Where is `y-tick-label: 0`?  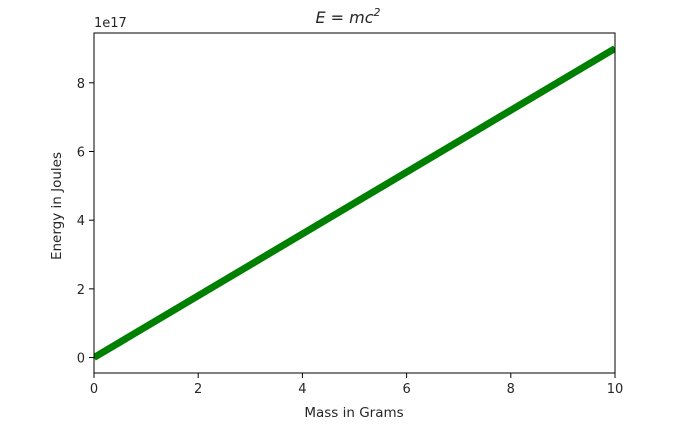 y-tick-label: 0 is located at coordinates (81, 359).